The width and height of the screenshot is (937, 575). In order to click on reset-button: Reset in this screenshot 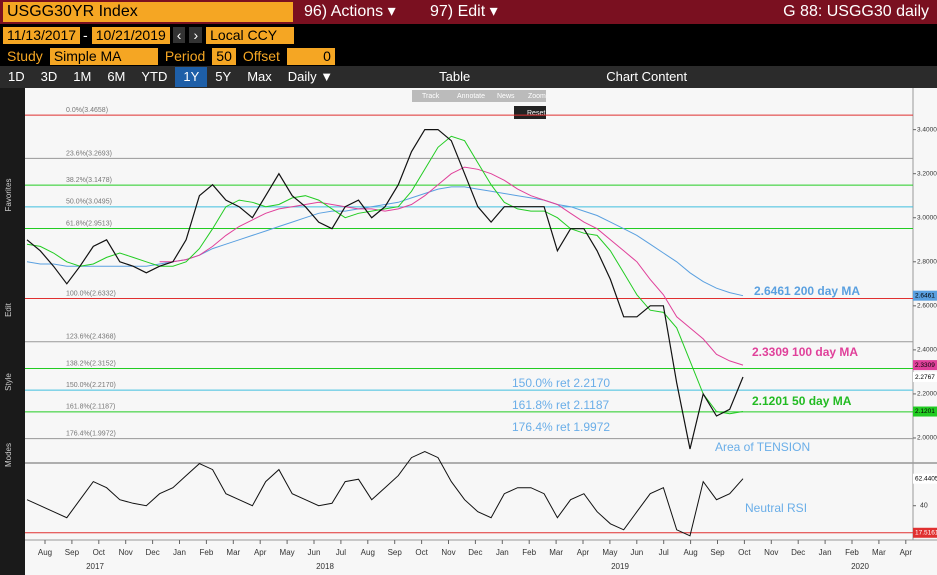, I will do `click(536, 113)`.